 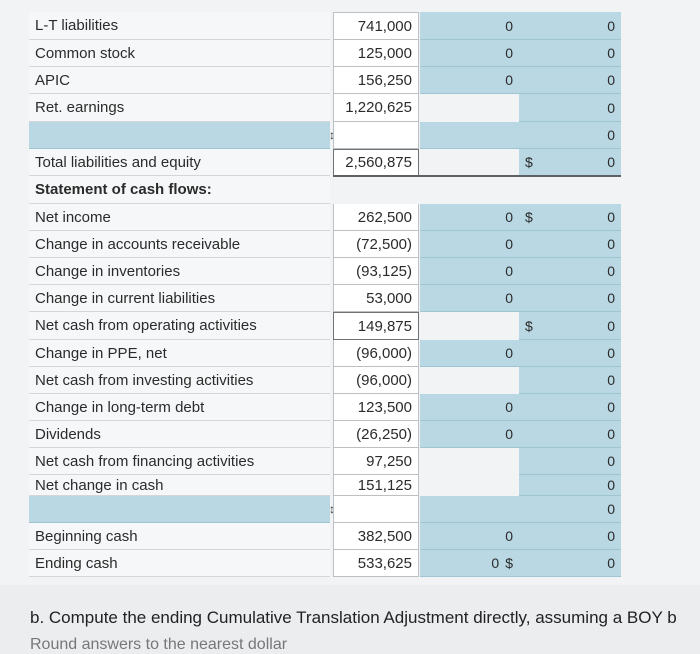 I want to click on amount-cell, so click(x=376, y=509).